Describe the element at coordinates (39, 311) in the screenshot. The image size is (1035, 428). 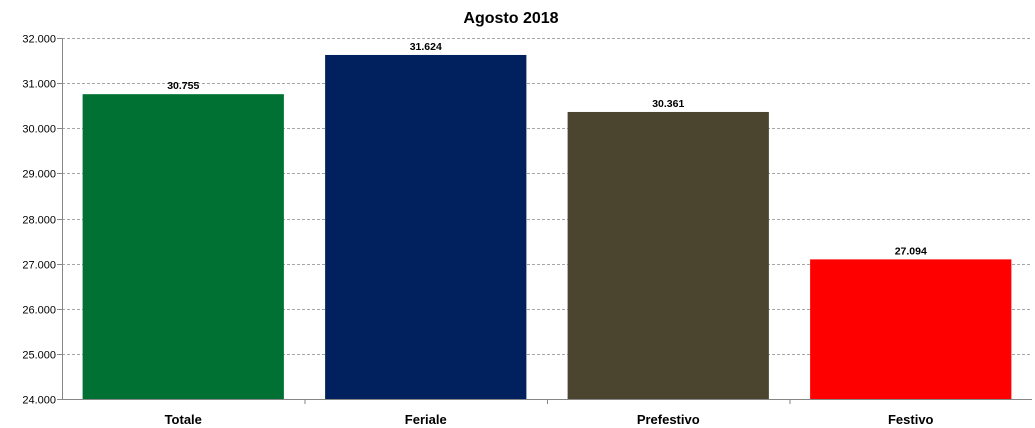
I see `y-tick-label: 26.000` at that location.